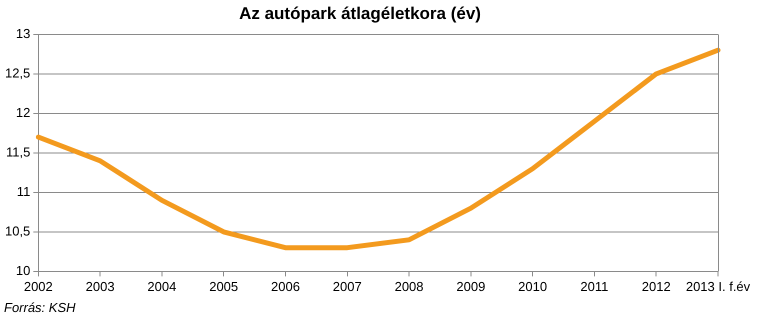 Image resolution: width=760 pixels, height=326 pixels. I want to click on y-tick-label: 12,5, so click(17, 72).